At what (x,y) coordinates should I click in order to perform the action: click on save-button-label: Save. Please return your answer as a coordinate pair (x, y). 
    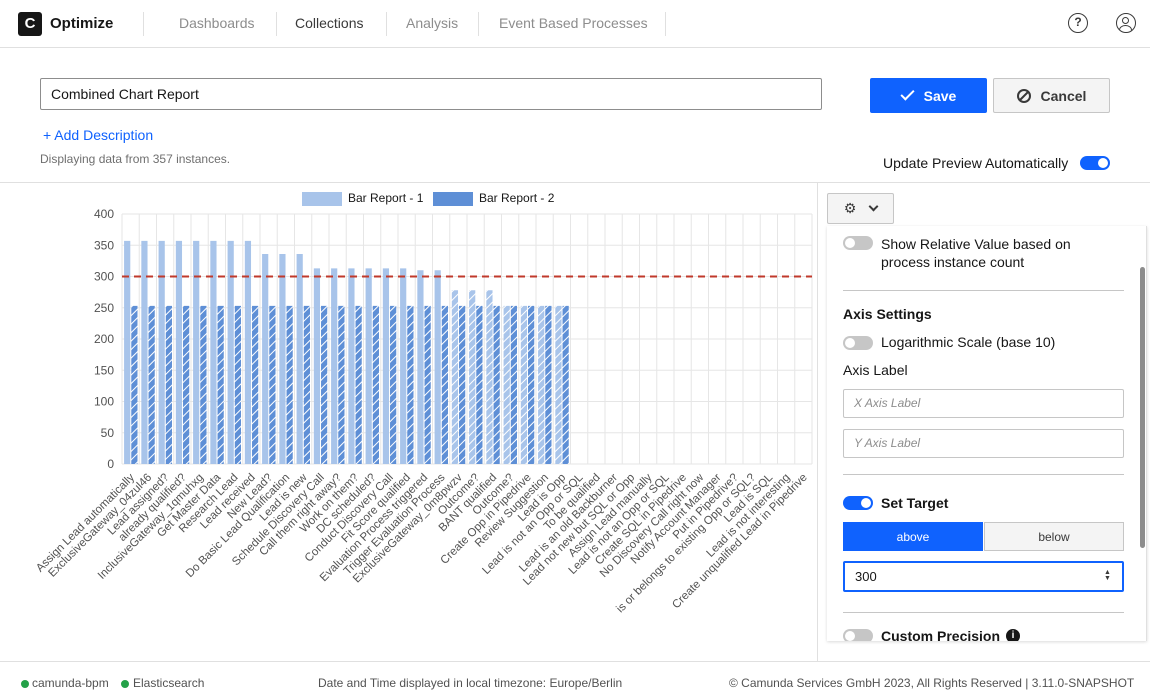
    Looking at the image, I should click on (940, 95).